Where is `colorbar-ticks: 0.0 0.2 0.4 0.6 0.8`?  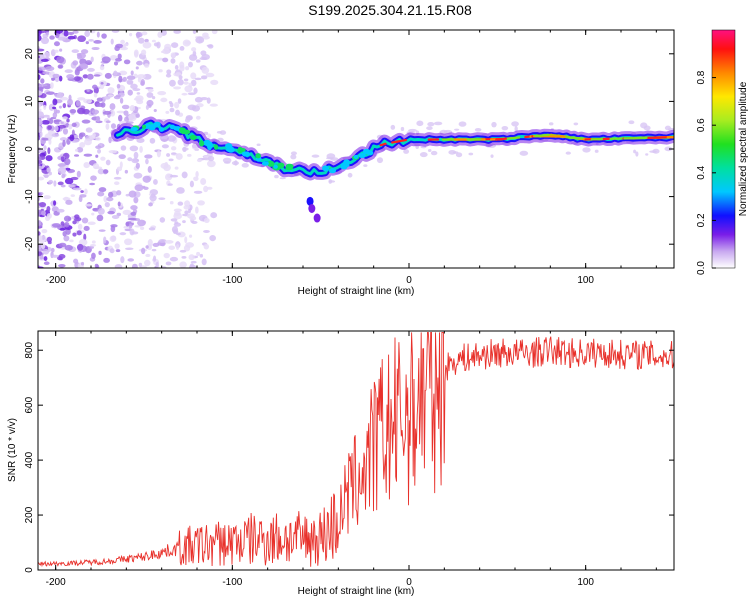 colorbar-ticks: 0.0 0.2 0.4 0.6 0.8 is located at coordinates (706, 172).